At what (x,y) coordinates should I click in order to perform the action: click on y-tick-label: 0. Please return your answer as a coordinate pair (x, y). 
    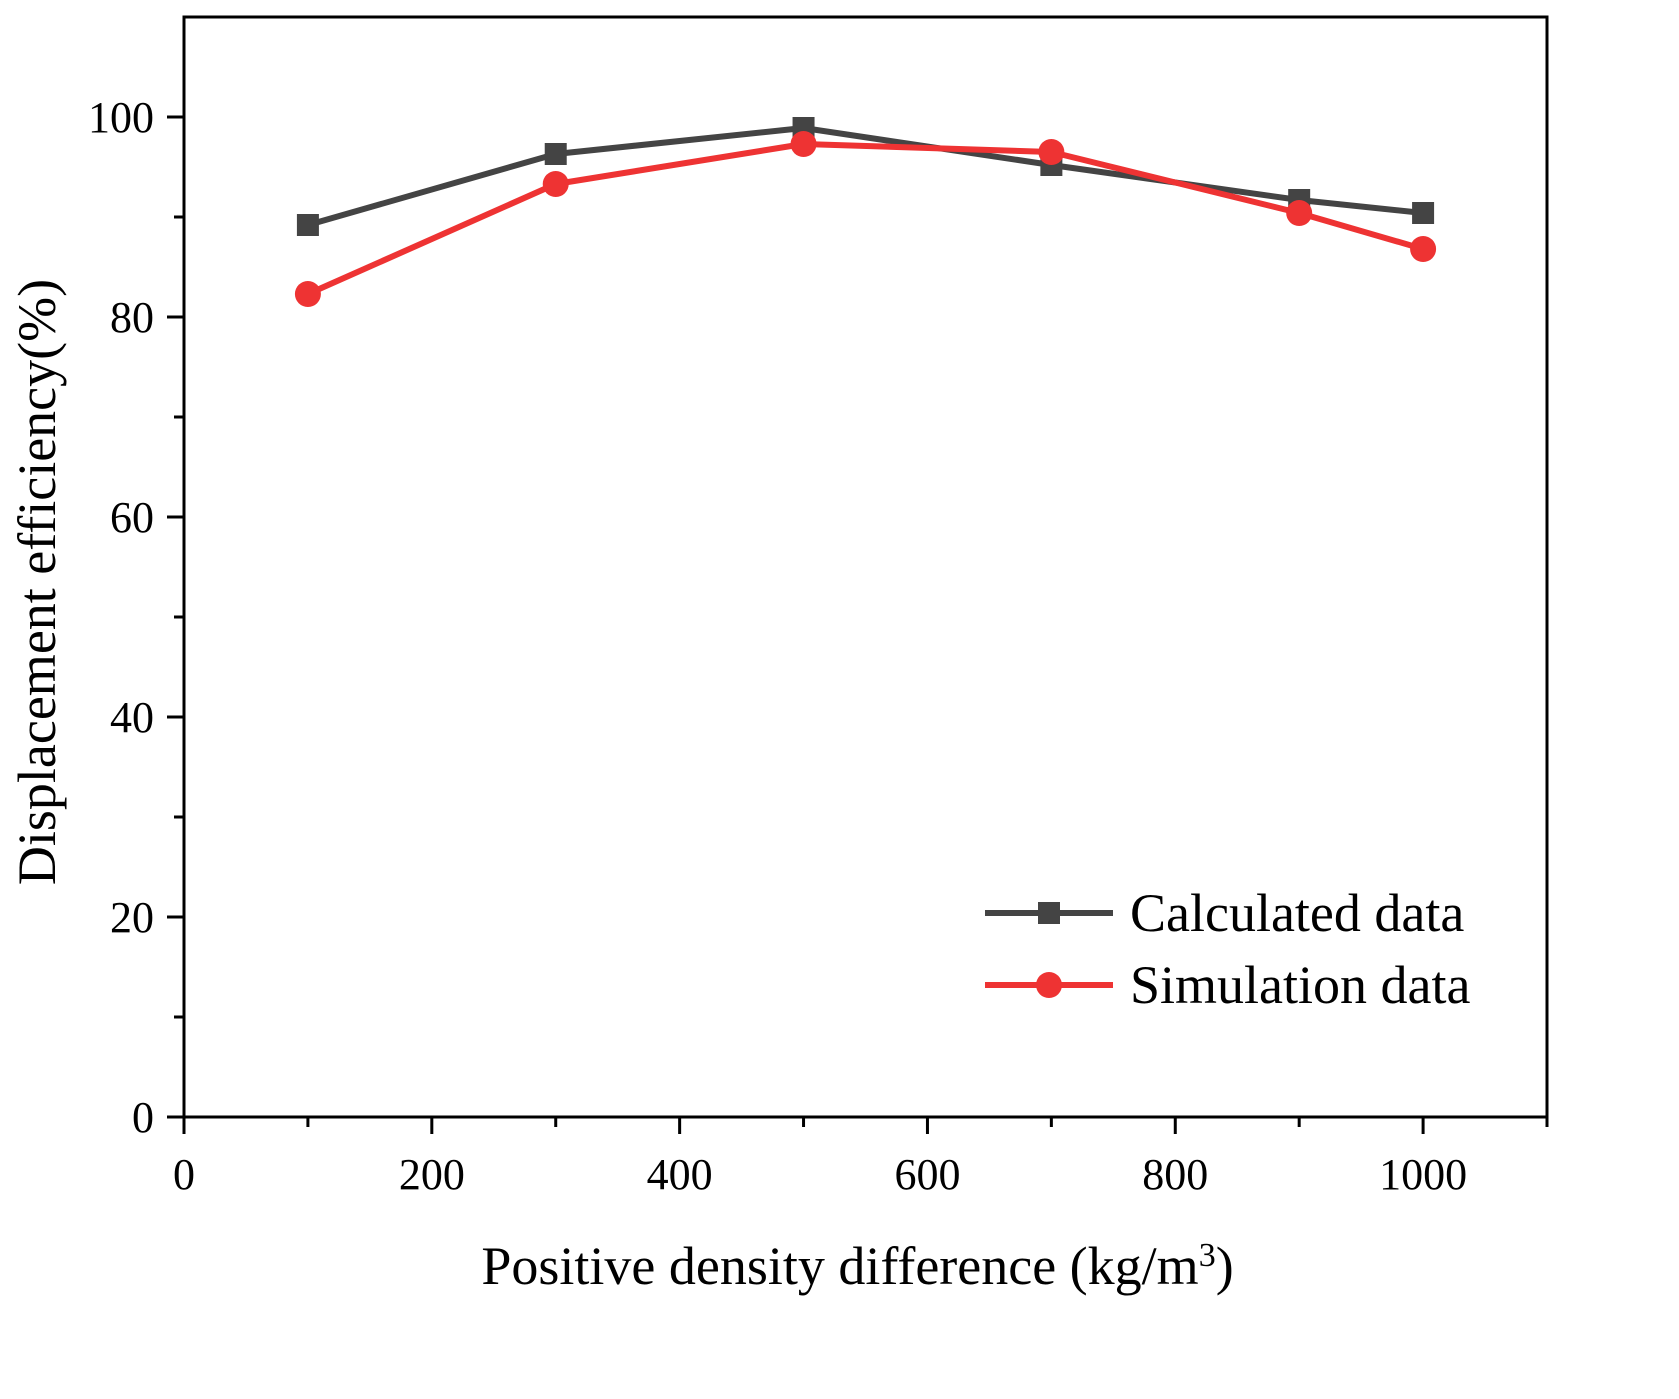
    Looking at the image, I should click on (143, 1117).